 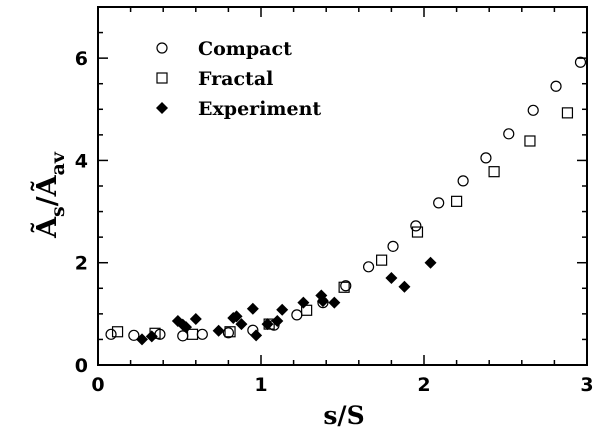 What do you see at coordinates (586, 385) in the screenshot?
I see `x-tick-label: 3` at bounding box center [586, 385].